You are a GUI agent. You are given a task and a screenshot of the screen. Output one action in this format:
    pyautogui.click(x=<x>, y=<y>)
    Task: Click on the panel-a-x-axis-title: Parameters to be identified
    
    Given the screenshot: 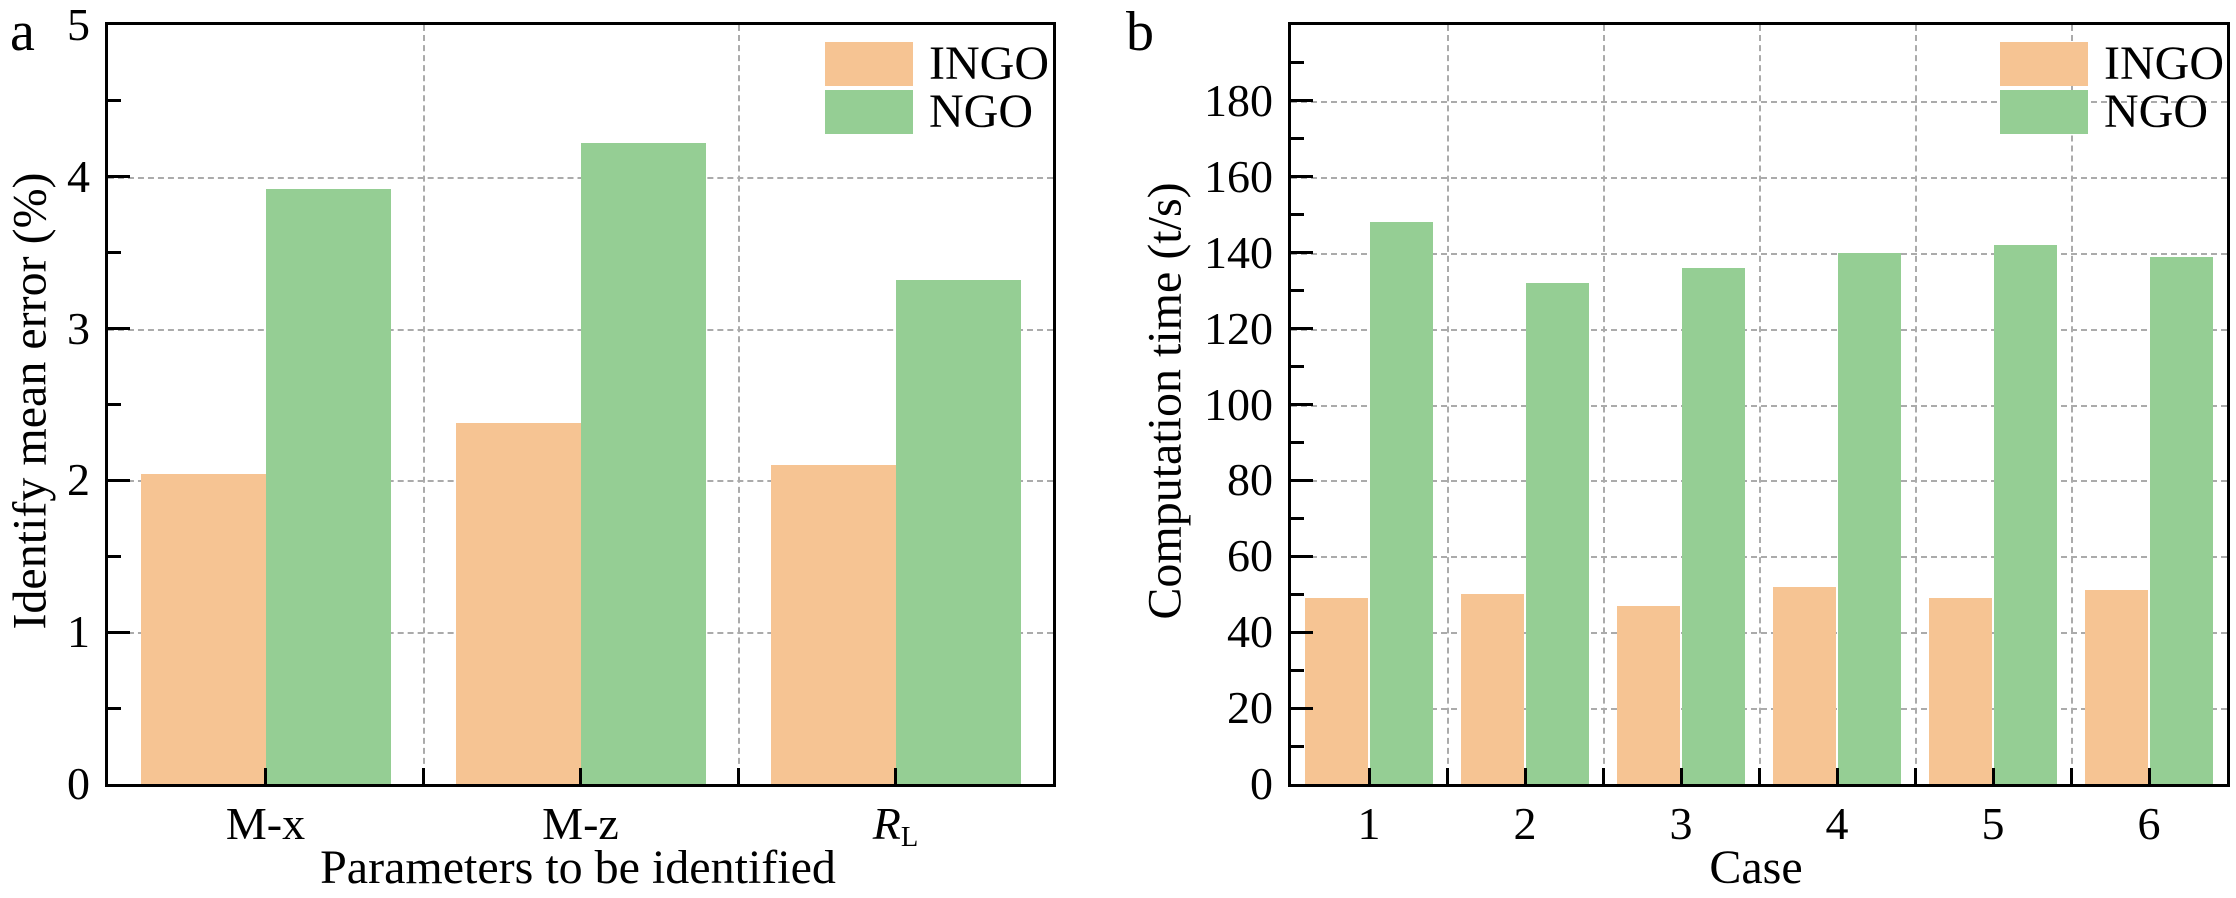 What is the action you would take?
    pyautogui.click(x=578, y=867)
    